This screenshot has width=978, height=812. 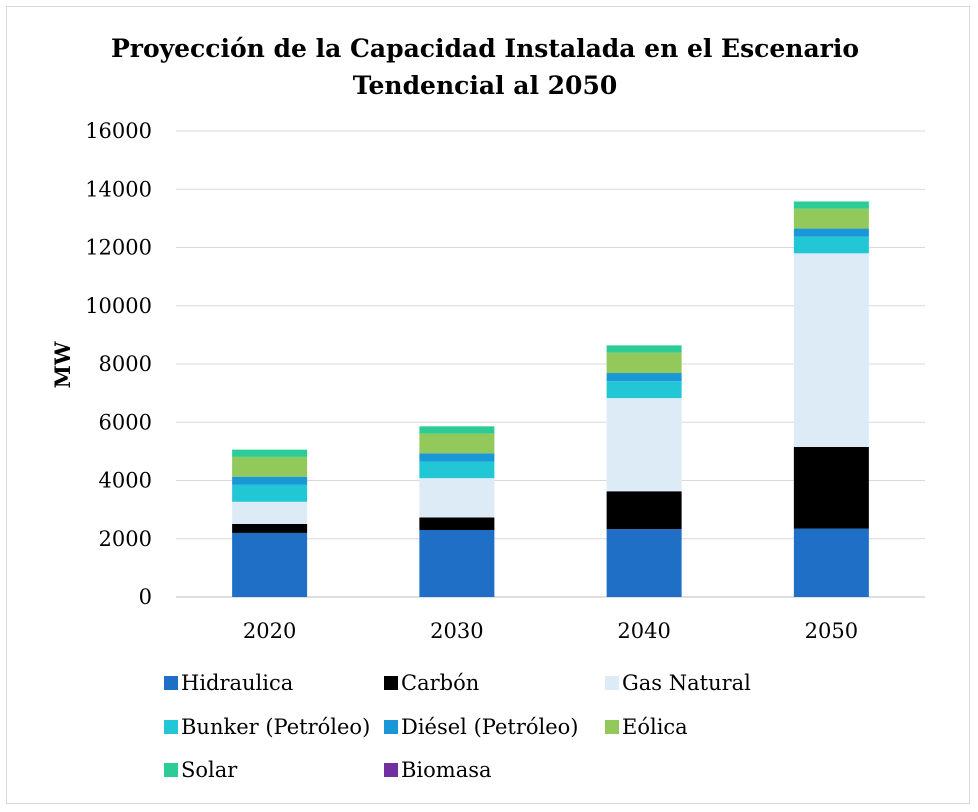 I want to click on x-tick-label: 2030, so click(x=456, y=631).